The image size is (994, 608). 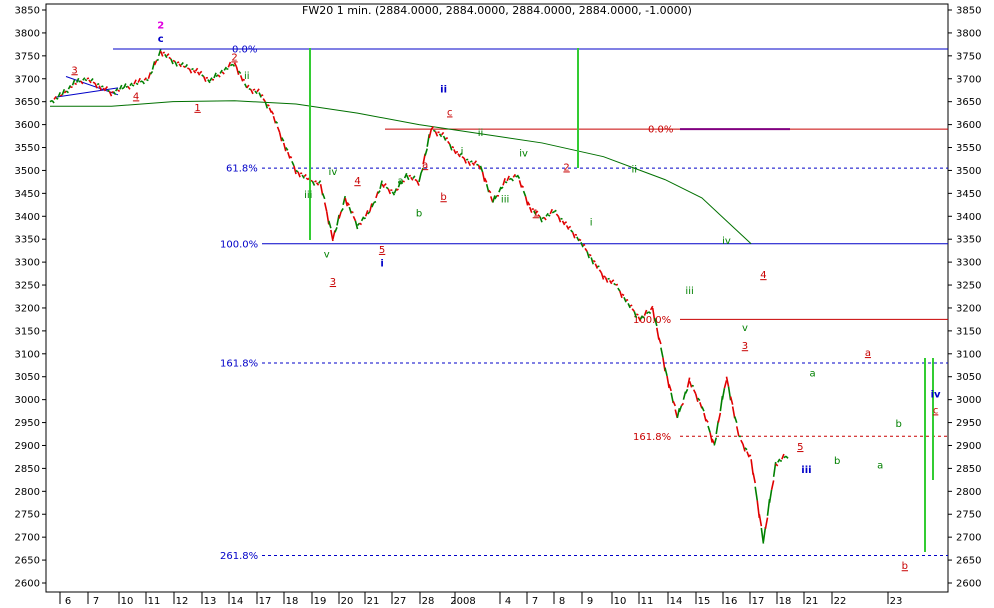 I want to click on x-tick-label: 16, so click(x=731, y=601).